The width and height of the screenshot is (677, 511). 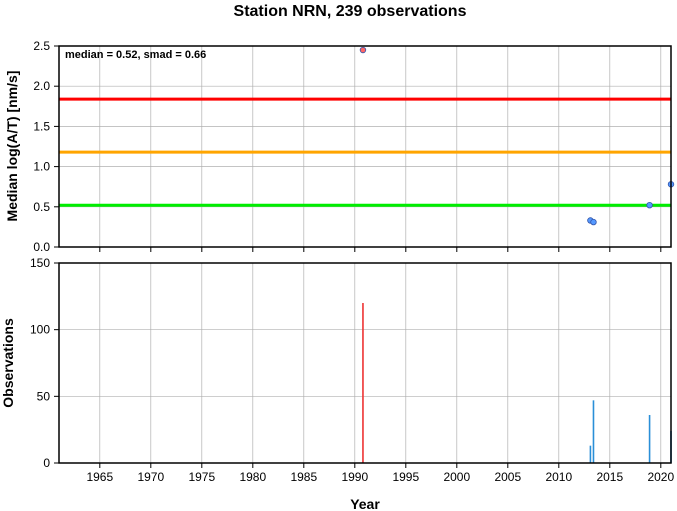 I want to click on x-tick-label: 1990, so click(x=354, y=477).